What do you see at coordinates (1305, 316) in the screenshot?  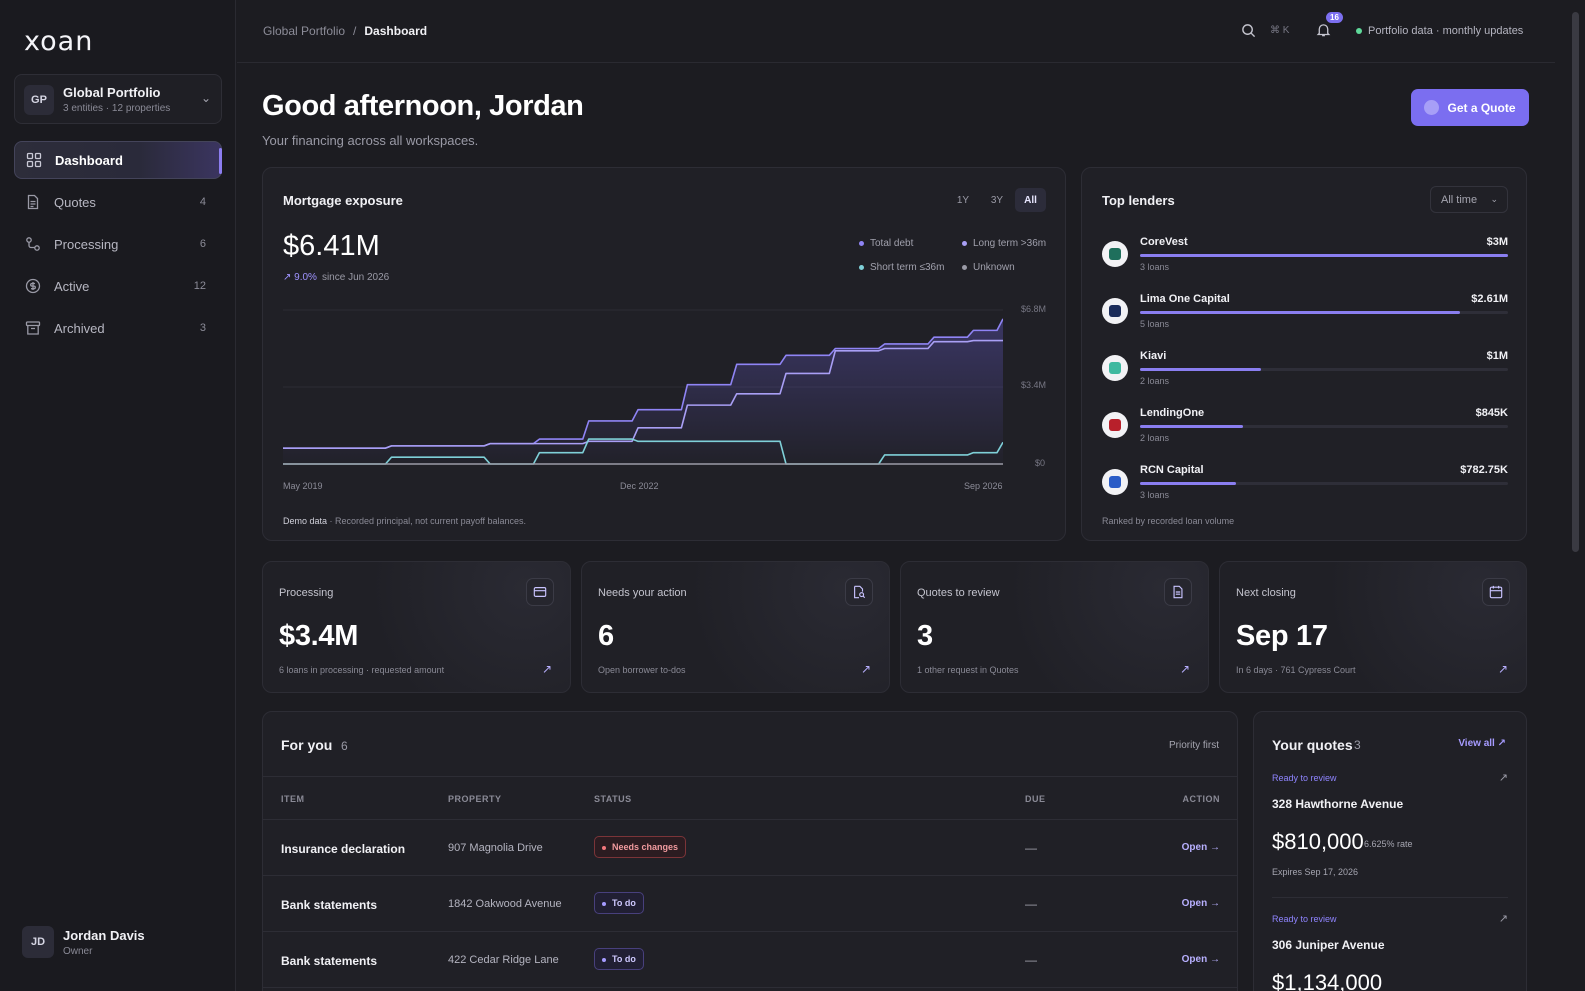 I see `lender-row: Lima One Capital $2.61M 5 loans` at bounding box center [1305, 316].